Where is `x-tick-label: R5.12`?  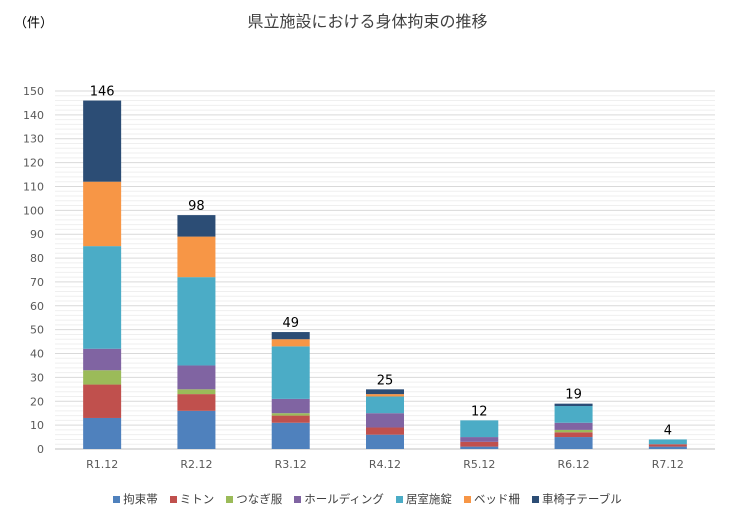 x-tick-label: R5.12 is located at coordinates (479, 464).